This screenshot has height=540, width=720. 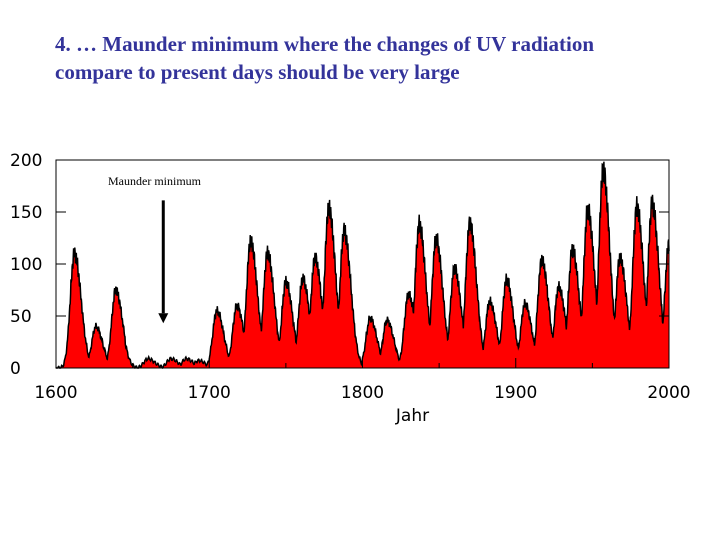 What do you see at coordinates (155, 181) in the screenshot?
I see `annotation-label: Maunder minimum` at bounding box center [155, 181].